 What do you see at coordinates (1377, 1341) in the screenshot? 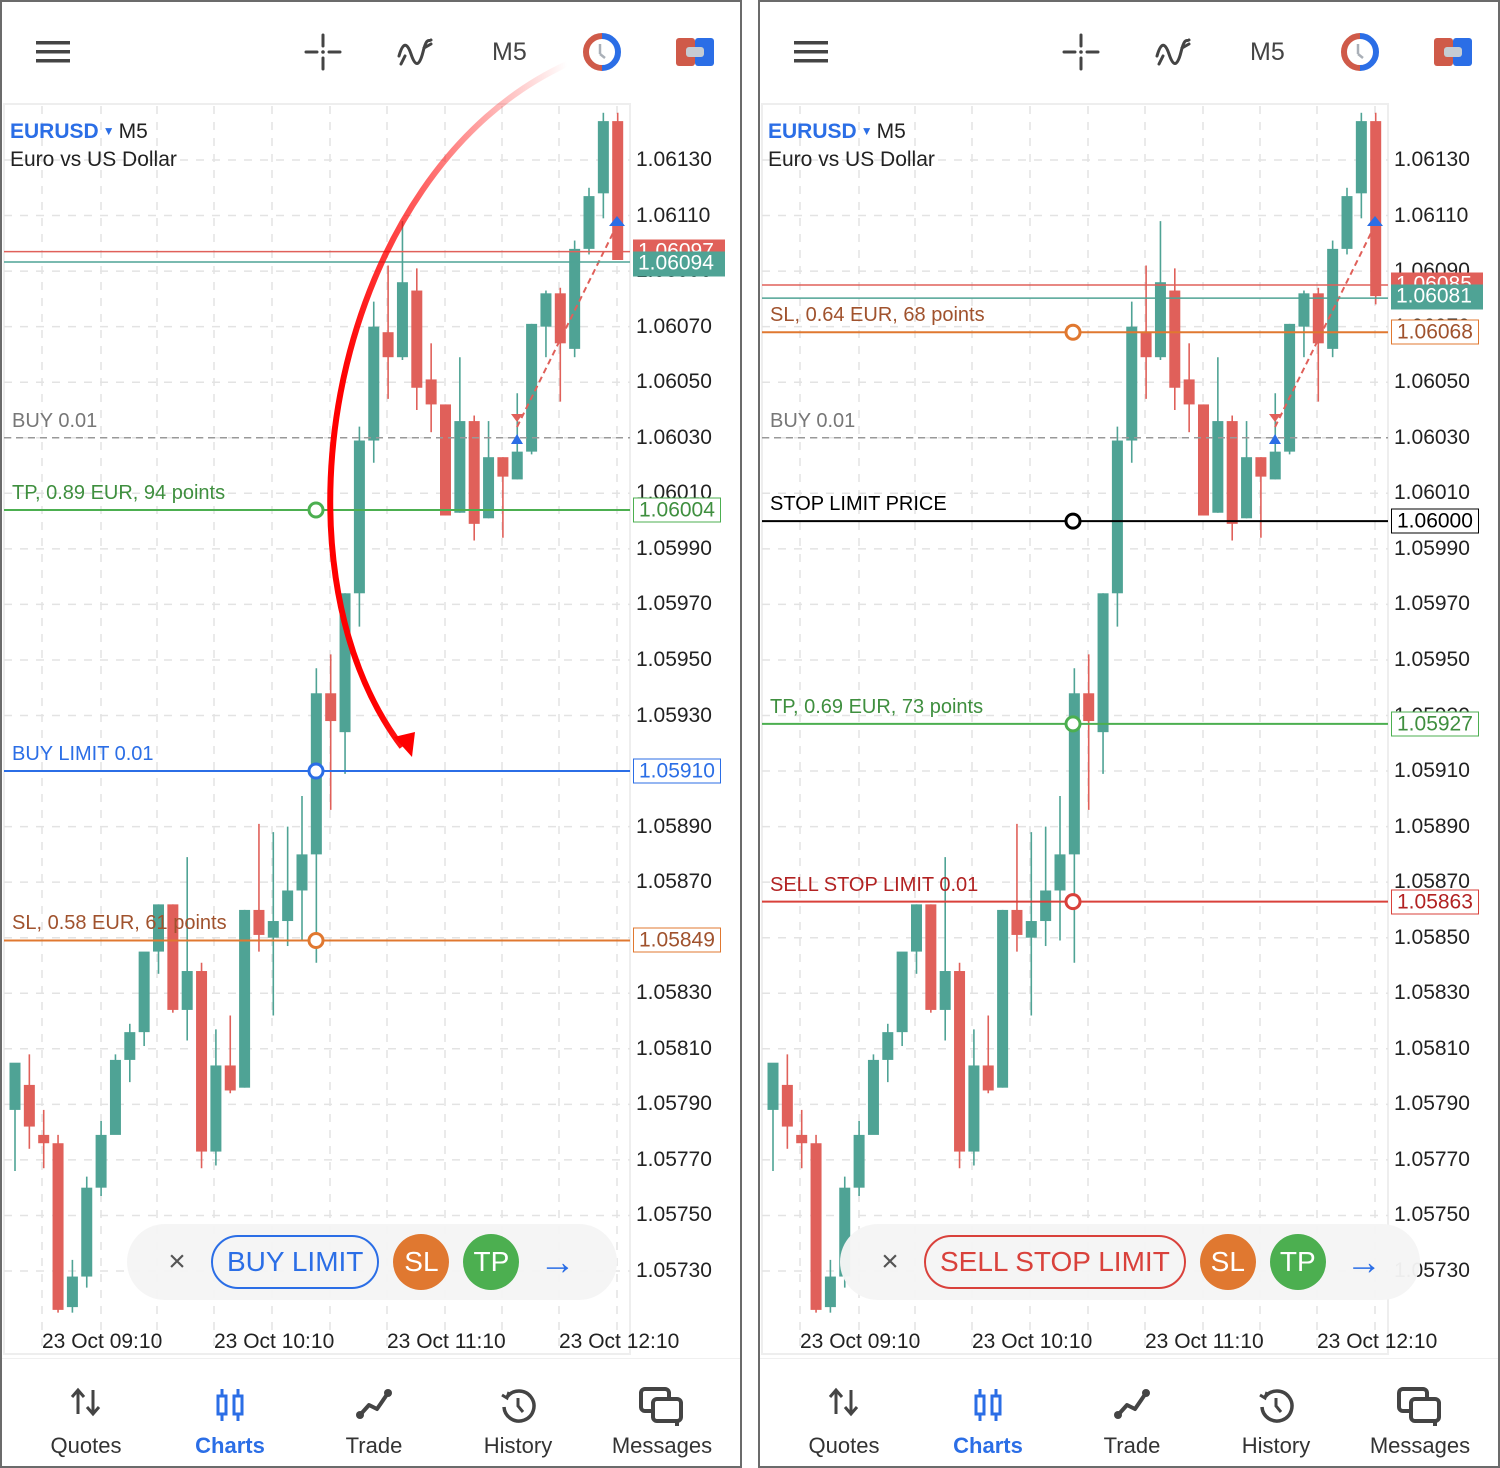
I see `x-axis-tick: 23 Oct 12:10` at bounding box center [1377, 1341].